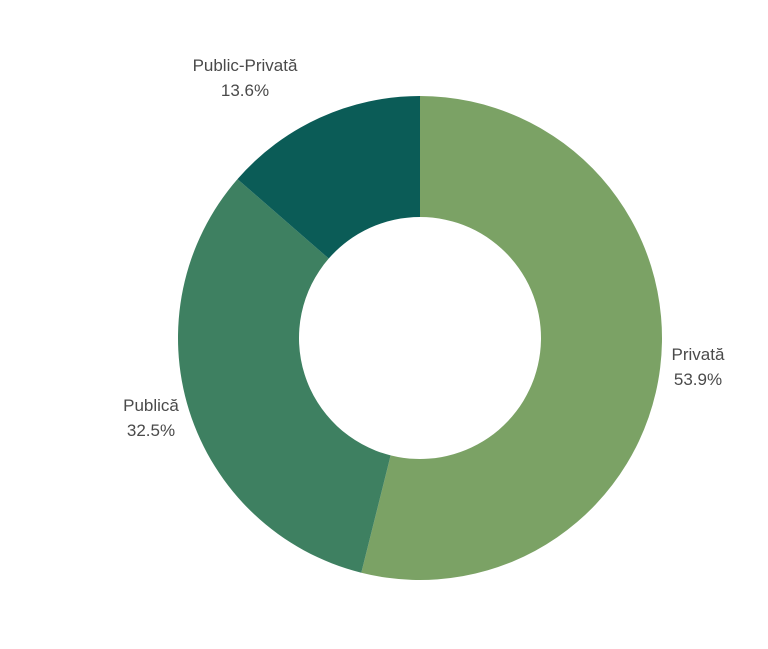  I want to click on slice-label: Public-Privată, so click(245, 65).